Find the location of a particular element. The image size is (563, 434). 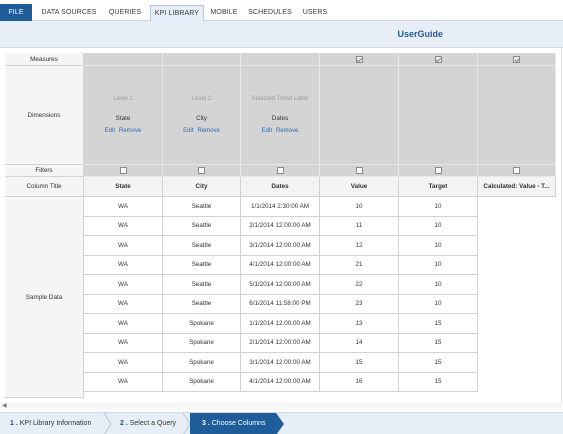

column-title-city: City is located at coordinates (202, 187).